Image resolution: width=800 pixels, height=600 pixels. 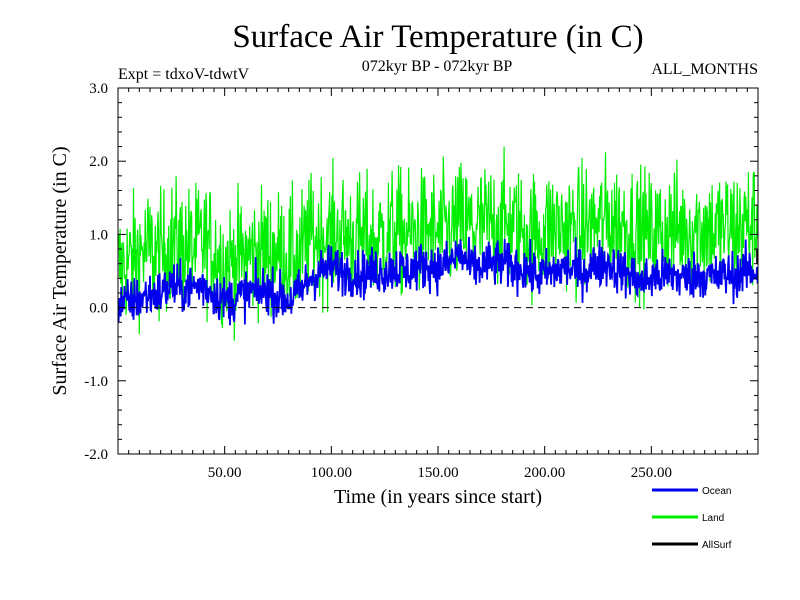 What do you see at coordinates (60, 270) in the screenshot?
I see `y-axis-label: Surface Air Temperature (in C)` at bounding box center [60, 270].